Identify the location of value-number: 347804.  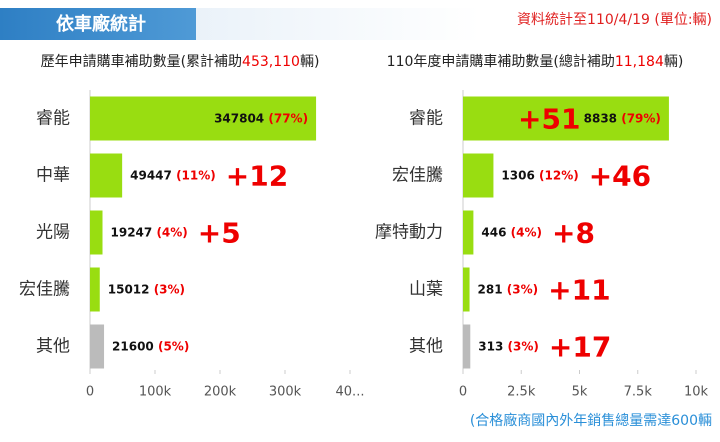
(239, 118).